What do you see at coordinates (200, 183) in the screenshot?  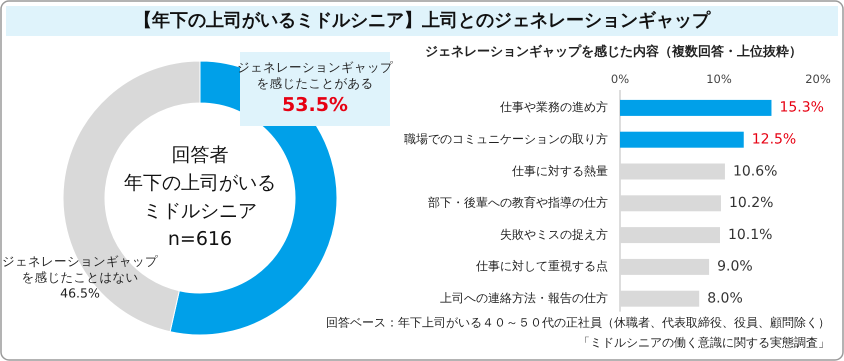 I see `text: 年下の上司がいる` at bounding box center [200, 183].